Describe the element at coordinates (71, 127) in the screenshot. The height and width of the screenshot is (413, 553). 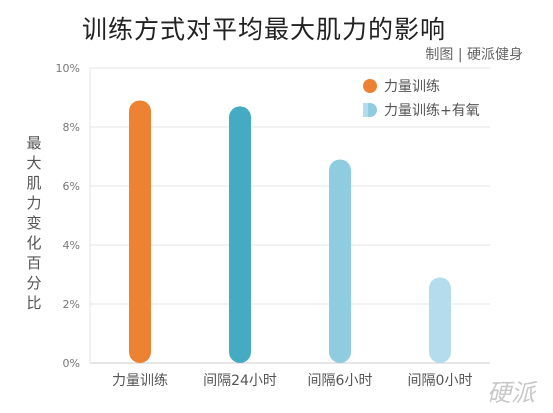
I see `y-tick-label: 8%` at that location.